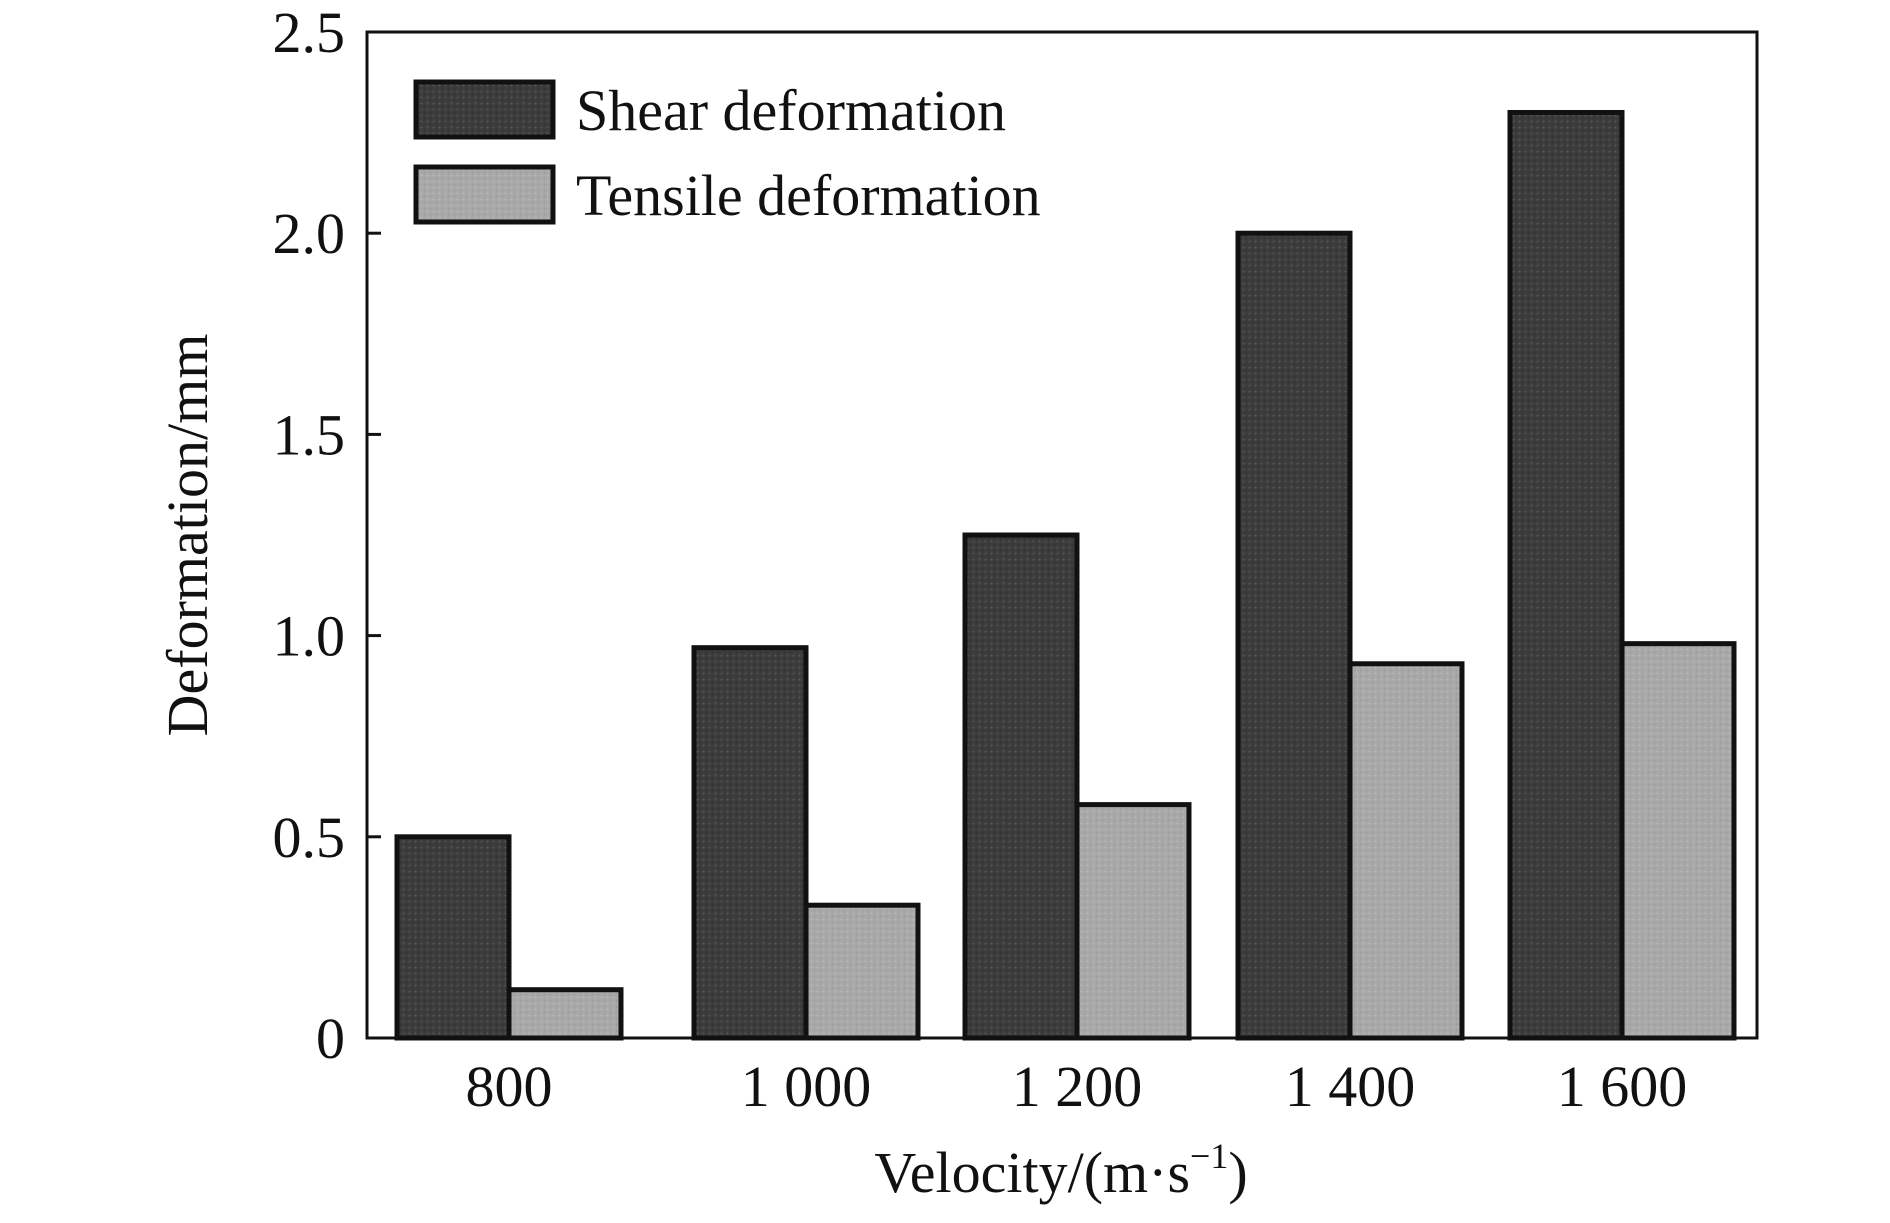  Describe the element at coordinates (484, 194) in the screenshot. I see `legend-swatch-tensile` at that location.